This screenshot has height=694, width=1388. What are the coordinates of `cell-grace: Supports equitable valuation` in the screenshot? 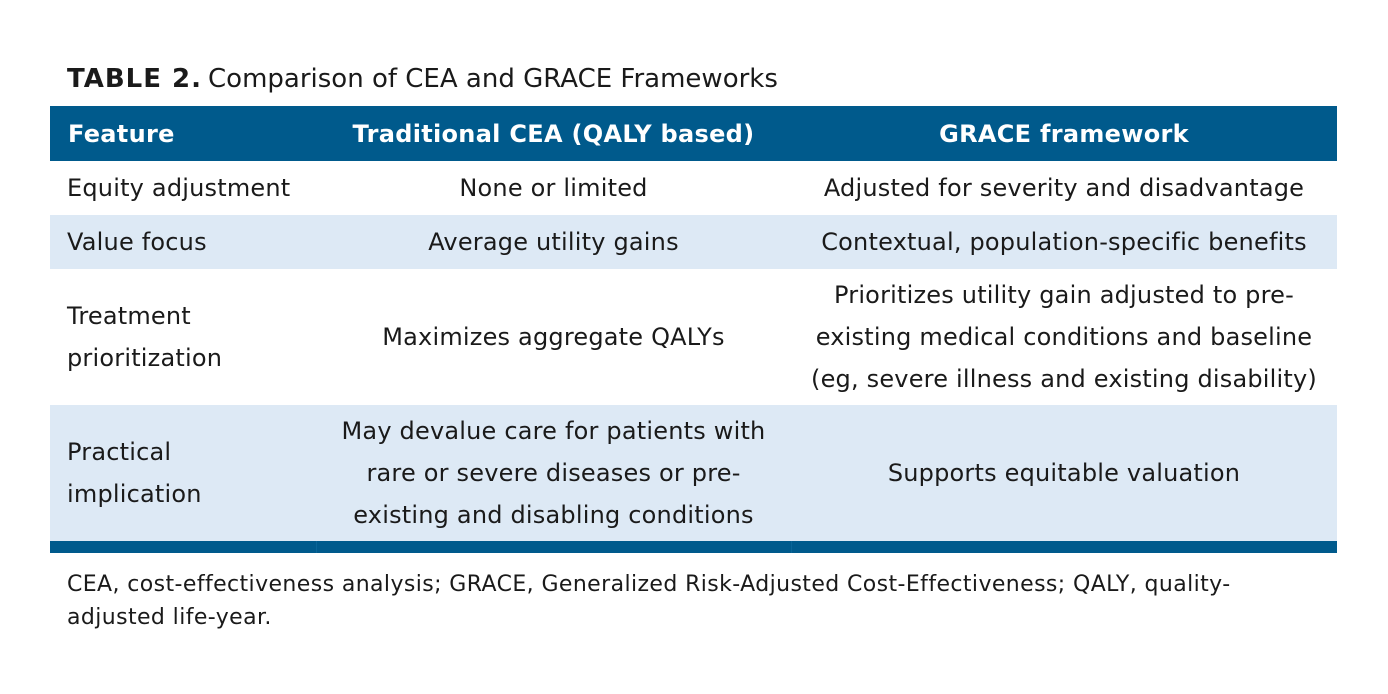 It's located at (1064, 473).